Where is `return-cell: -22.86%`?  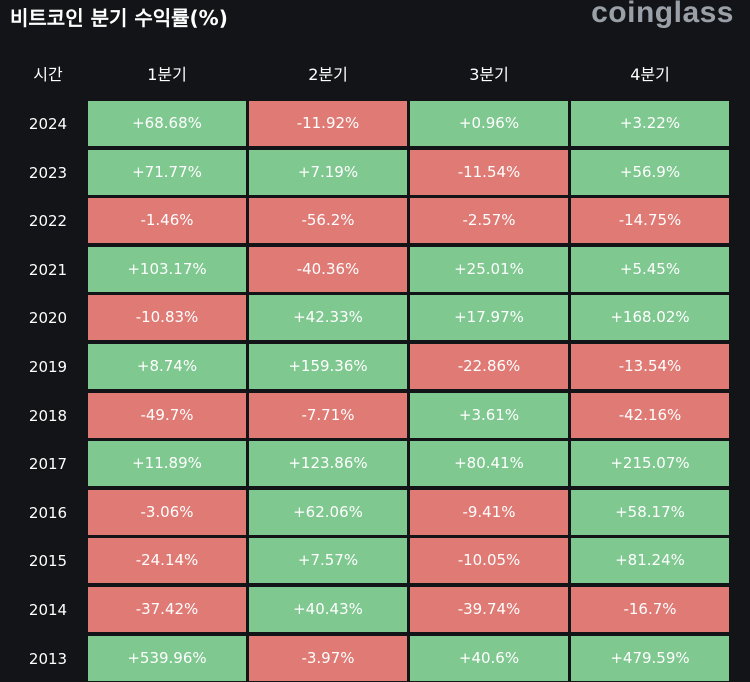
return-cell: -22.86% is located at coordinates (489, 366).